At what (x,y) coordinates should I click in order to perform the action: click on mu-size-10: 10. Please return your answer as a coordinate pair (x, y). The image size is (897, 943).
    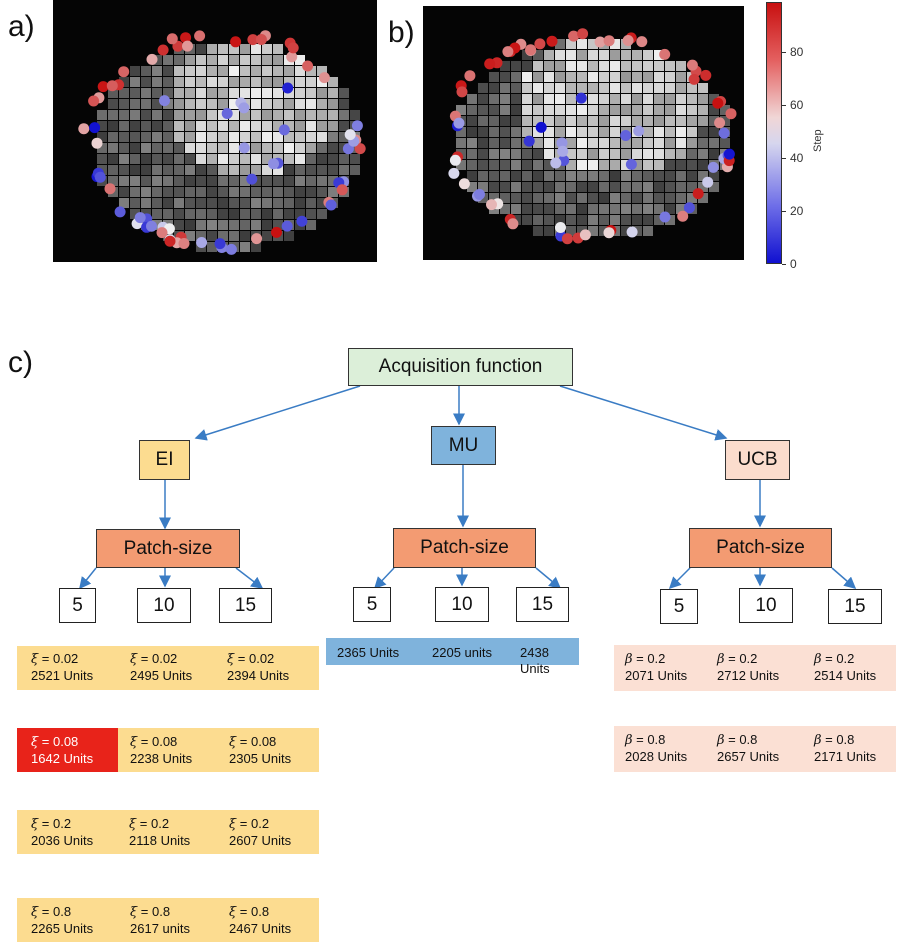
    Looking at the image, I should click on (462, 604).